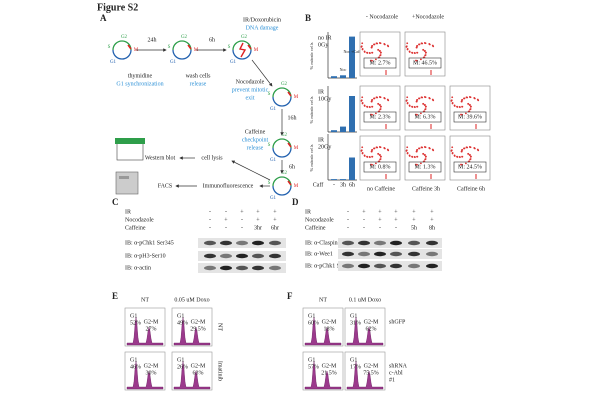 This screenshot has height=400, width=600. I want to click on step-label: IR/Doxorubicin, so click(262, 20).